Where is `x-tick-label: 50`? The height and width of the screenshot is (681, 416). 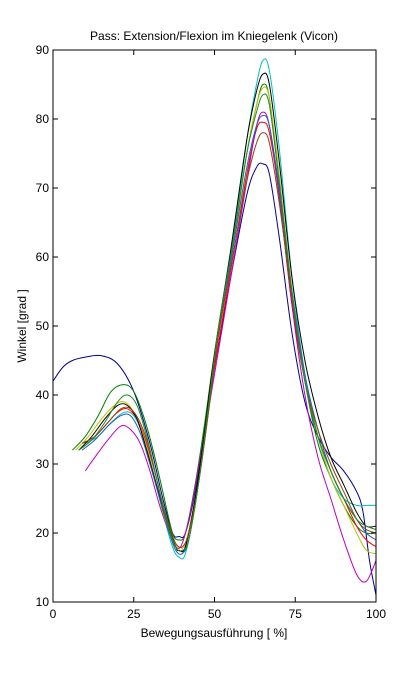
x-tick-label: 50 is located at coordinates (215, 614).